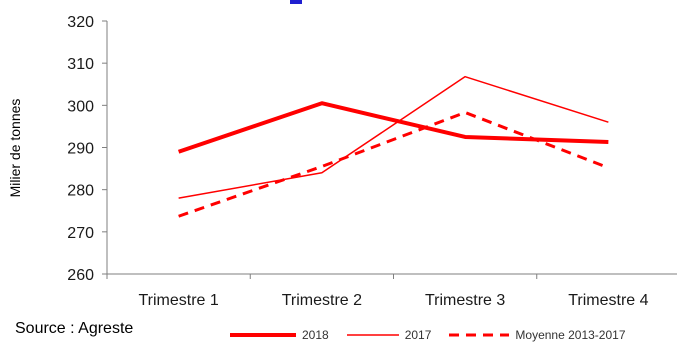 The width and height of the screenshot is (677, 345). I want to click on y-tick-label: 280, so click(80, 191).